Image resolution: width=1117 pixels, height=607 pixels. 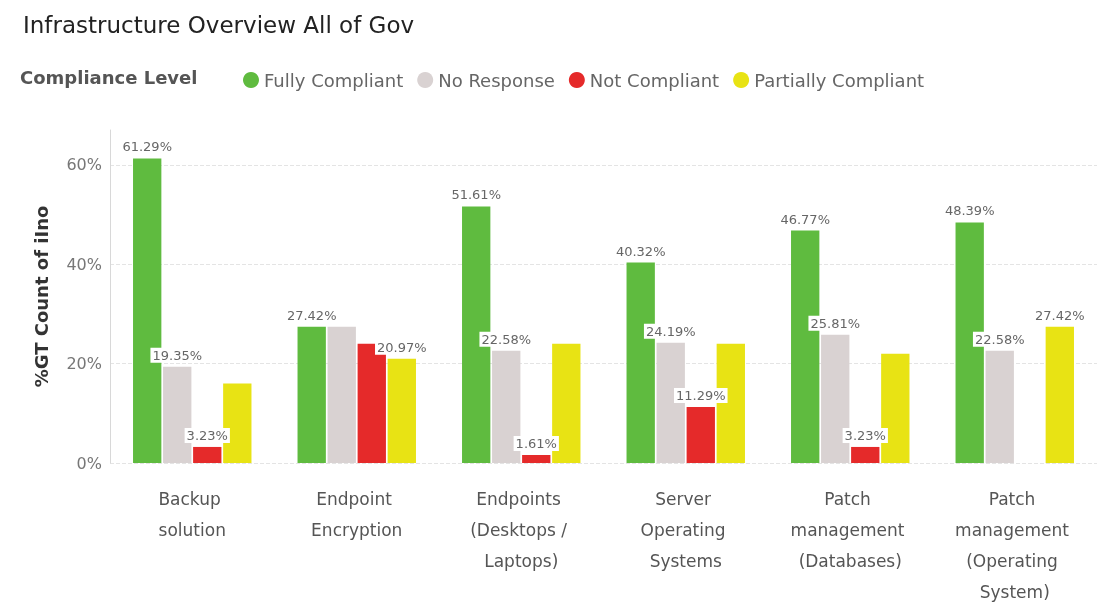 I want to click on x-tick-label: Server Operating Systems, so click(x=685, y=529).